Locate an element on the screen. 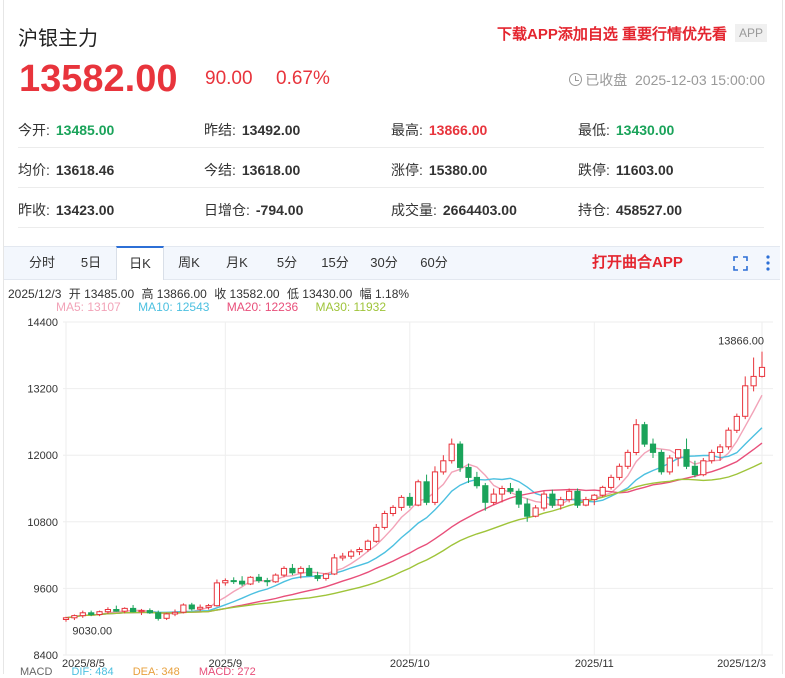 This screenshot has width=785, height=678. ma20-label: MA20: 12236 is located at coordinates (262, 307).